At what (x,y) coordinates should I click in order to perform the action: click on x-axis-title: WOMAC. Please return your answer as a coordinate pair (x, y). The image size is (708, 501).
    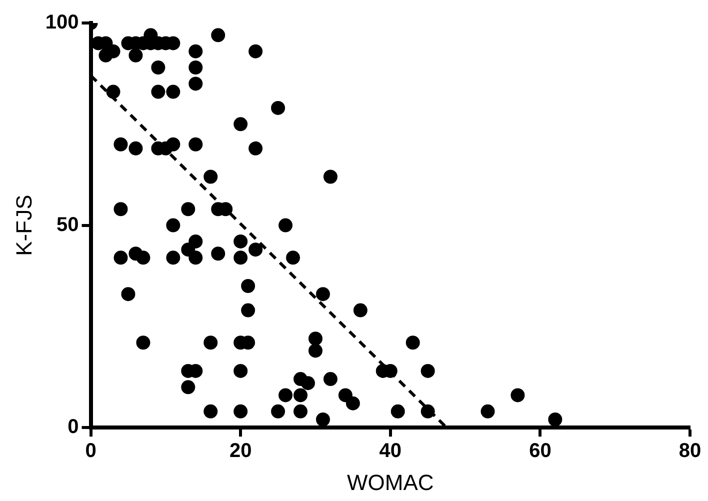
    Looking at the image, I should click on (390, 482).